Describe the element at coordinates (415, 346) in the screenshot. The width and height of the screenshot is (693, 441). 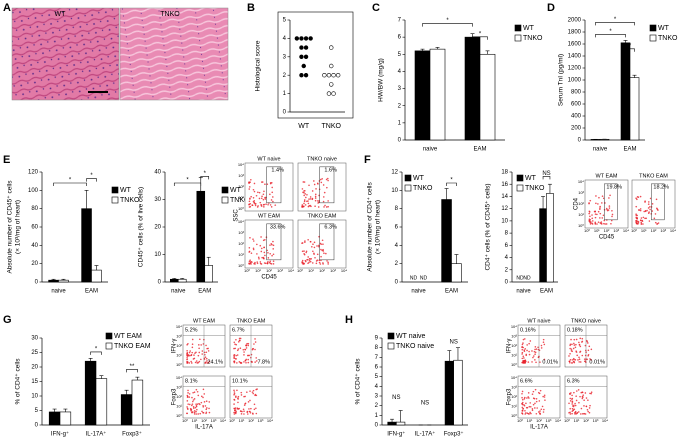
I see `legend-label: TNKO naive` at that location.